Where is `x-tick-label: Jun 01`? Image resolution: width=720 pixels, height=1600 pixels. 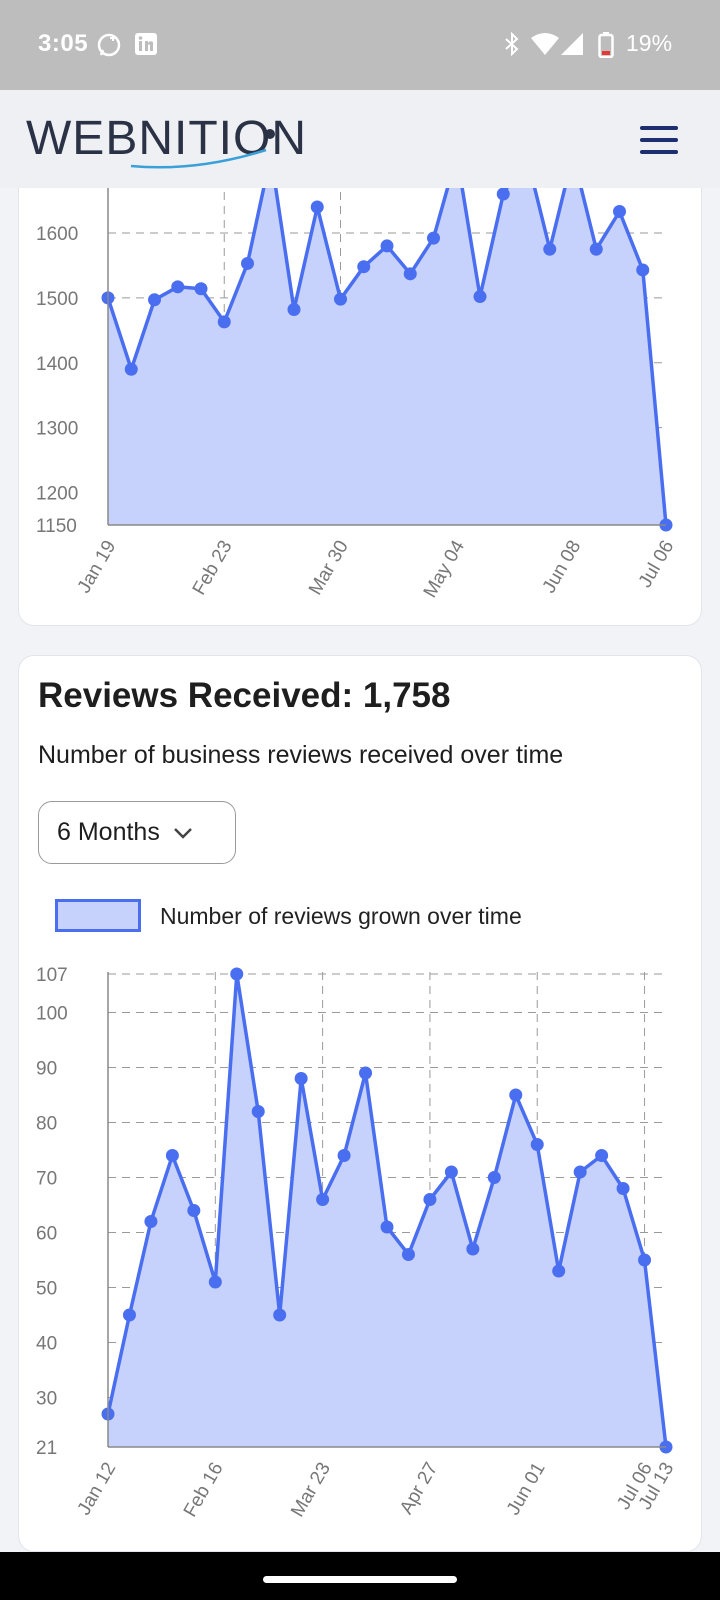
x-tick-label: Jun 01 is located at coordinates (526, 1489).